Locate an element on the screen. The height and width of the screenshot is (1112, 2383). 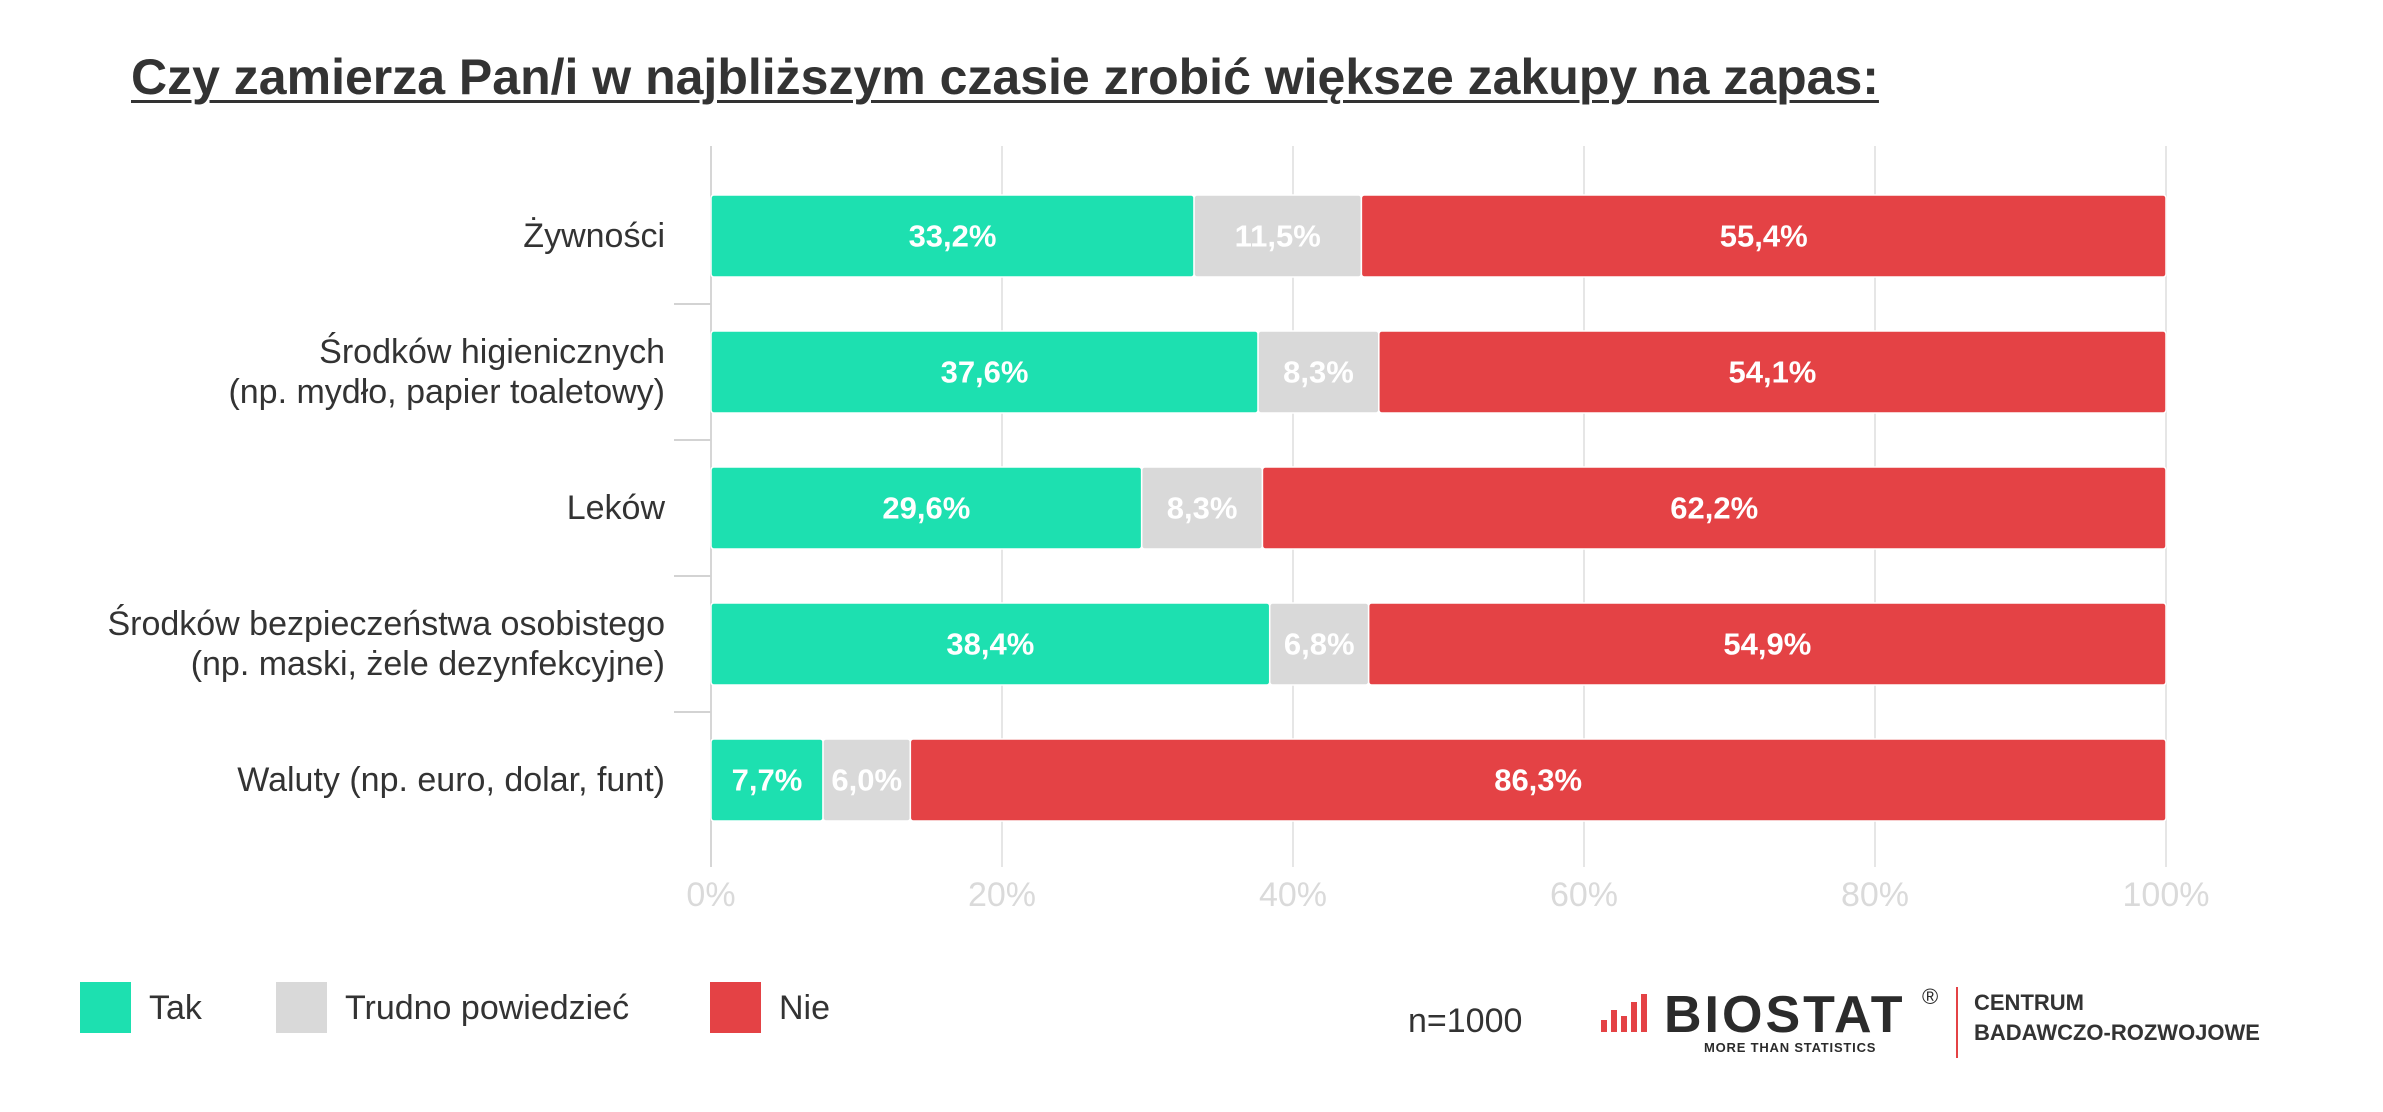
data-label: 54,9% is located at coordinates (1767, 644).